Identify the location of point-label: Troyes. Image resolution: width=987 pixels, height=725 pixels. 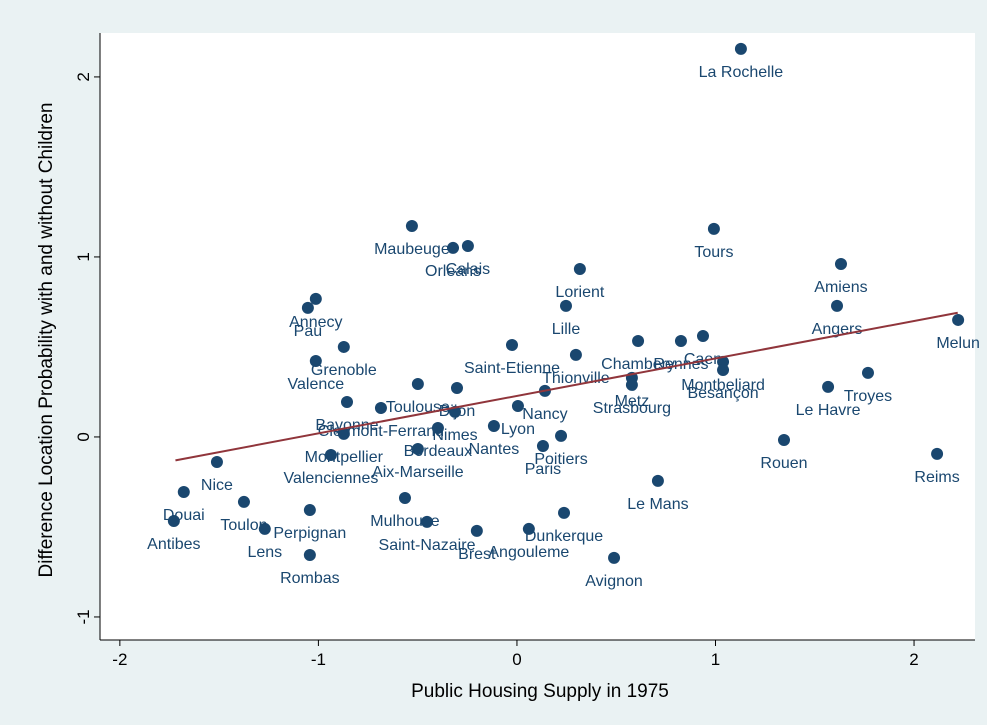
(868, 396).